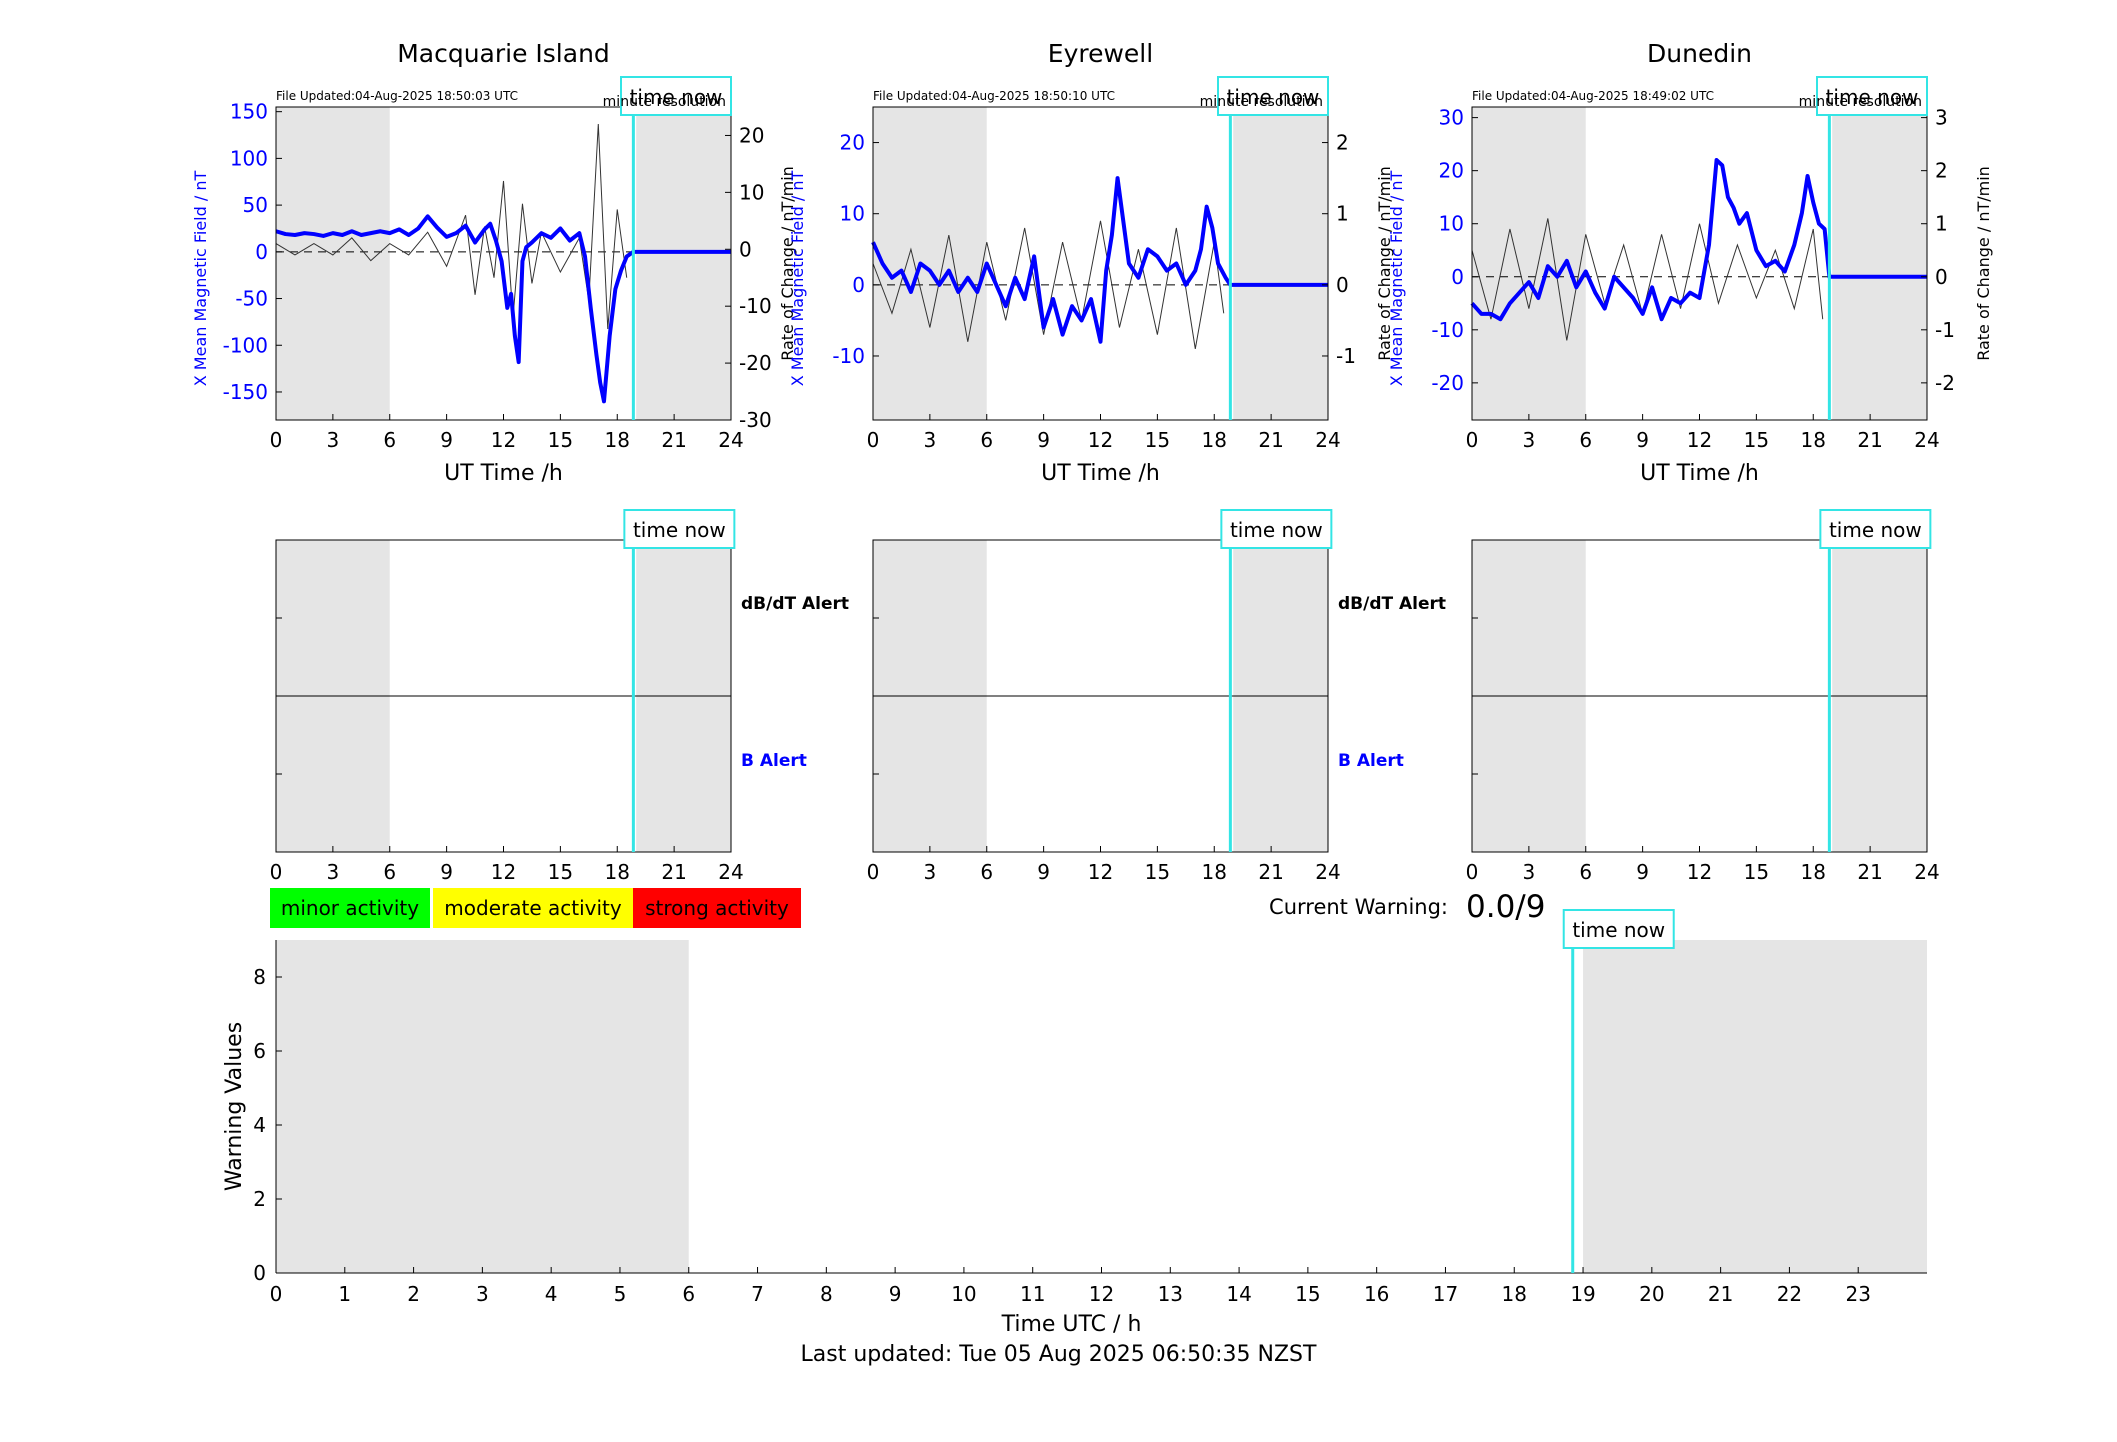  I want to click on station-3-ytick-label: 20, so click(1451, 171).